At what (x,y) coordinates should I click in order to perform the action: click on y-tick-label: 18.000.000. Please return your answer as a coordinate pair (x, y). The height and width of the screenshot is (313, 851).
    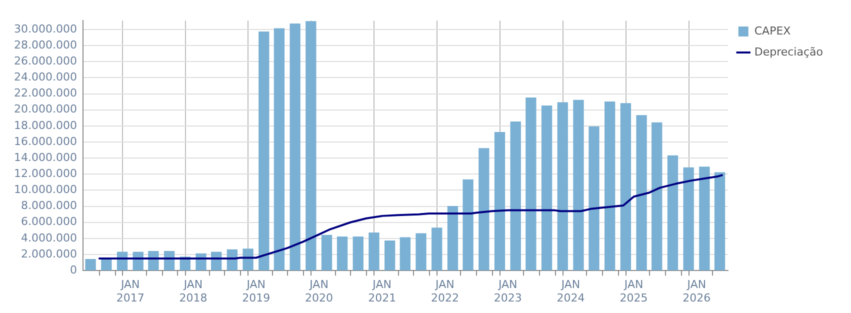
    Looking at the image, I should click on (45, 125).